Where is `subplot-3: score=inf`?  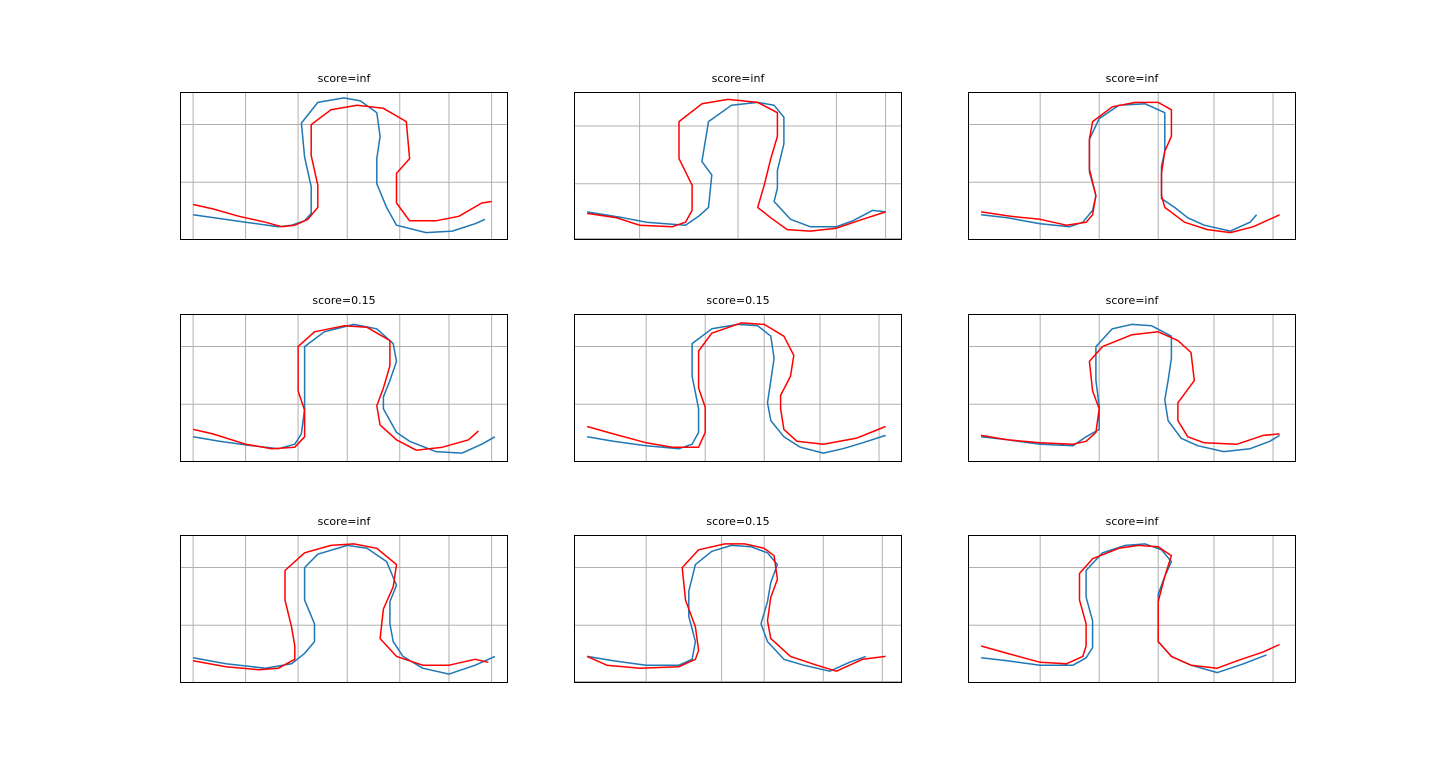
subplot-3: score=inf is located at coordinates (1132, 156).